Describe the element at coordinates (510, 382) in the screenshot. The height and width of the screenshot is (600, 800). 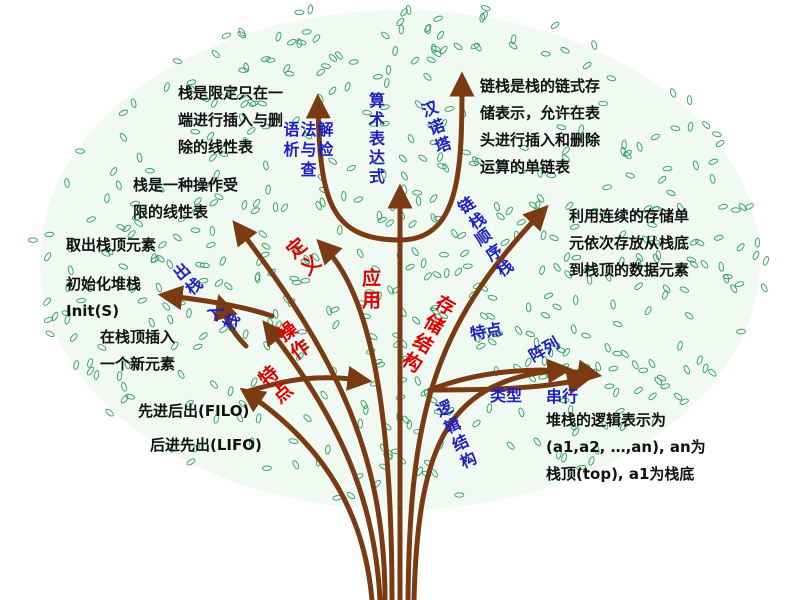
I see `serial-branch` at that location.